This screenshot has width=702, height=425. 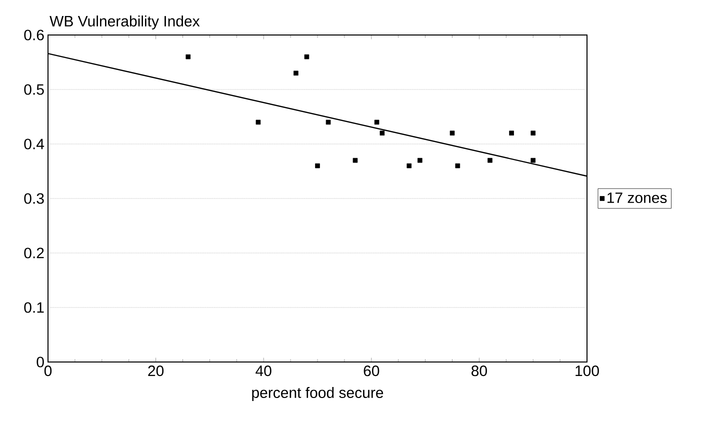 What do you see at coordinates (372, 371) in the screenshot?
I see `x-tick-label: 60` at bounding box center [372, 371].